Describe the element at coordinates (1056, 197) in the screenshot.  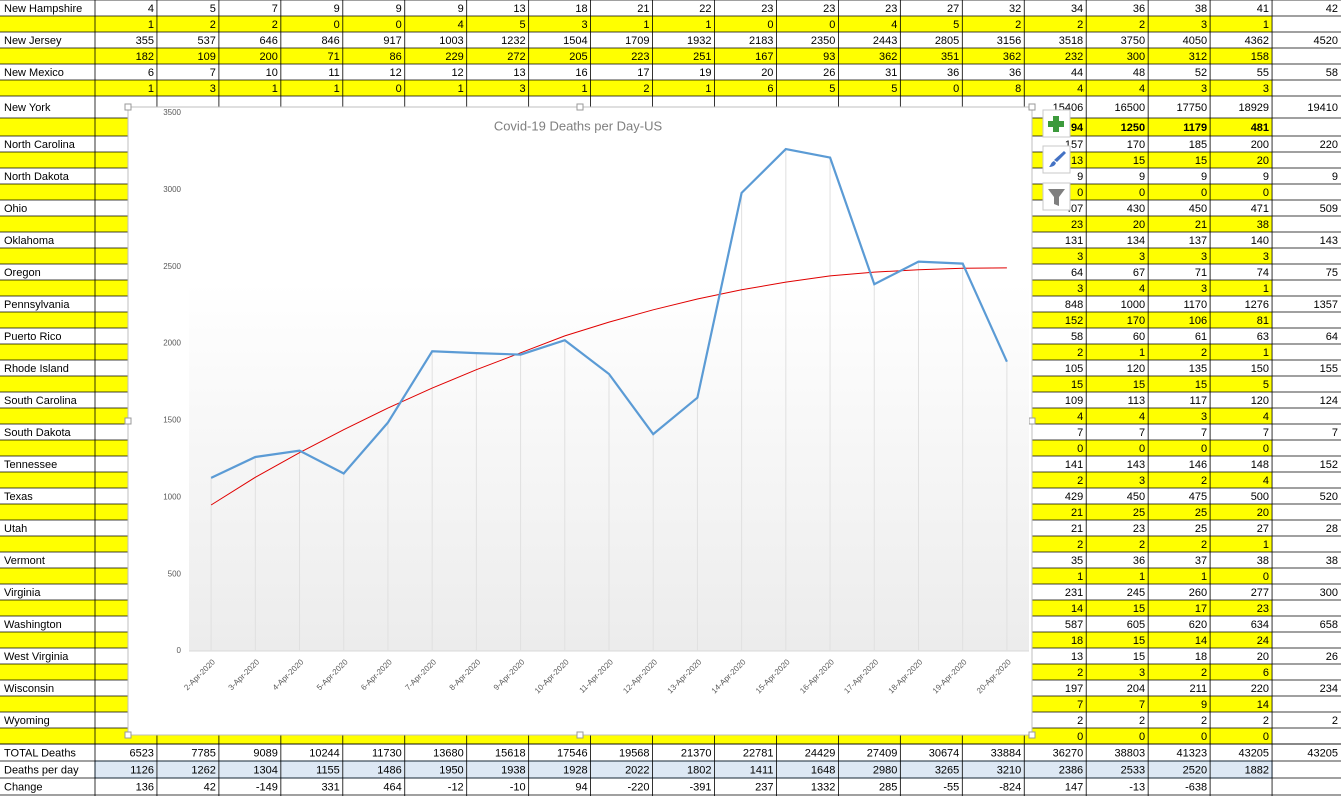
I see `filter-icon` at that location.